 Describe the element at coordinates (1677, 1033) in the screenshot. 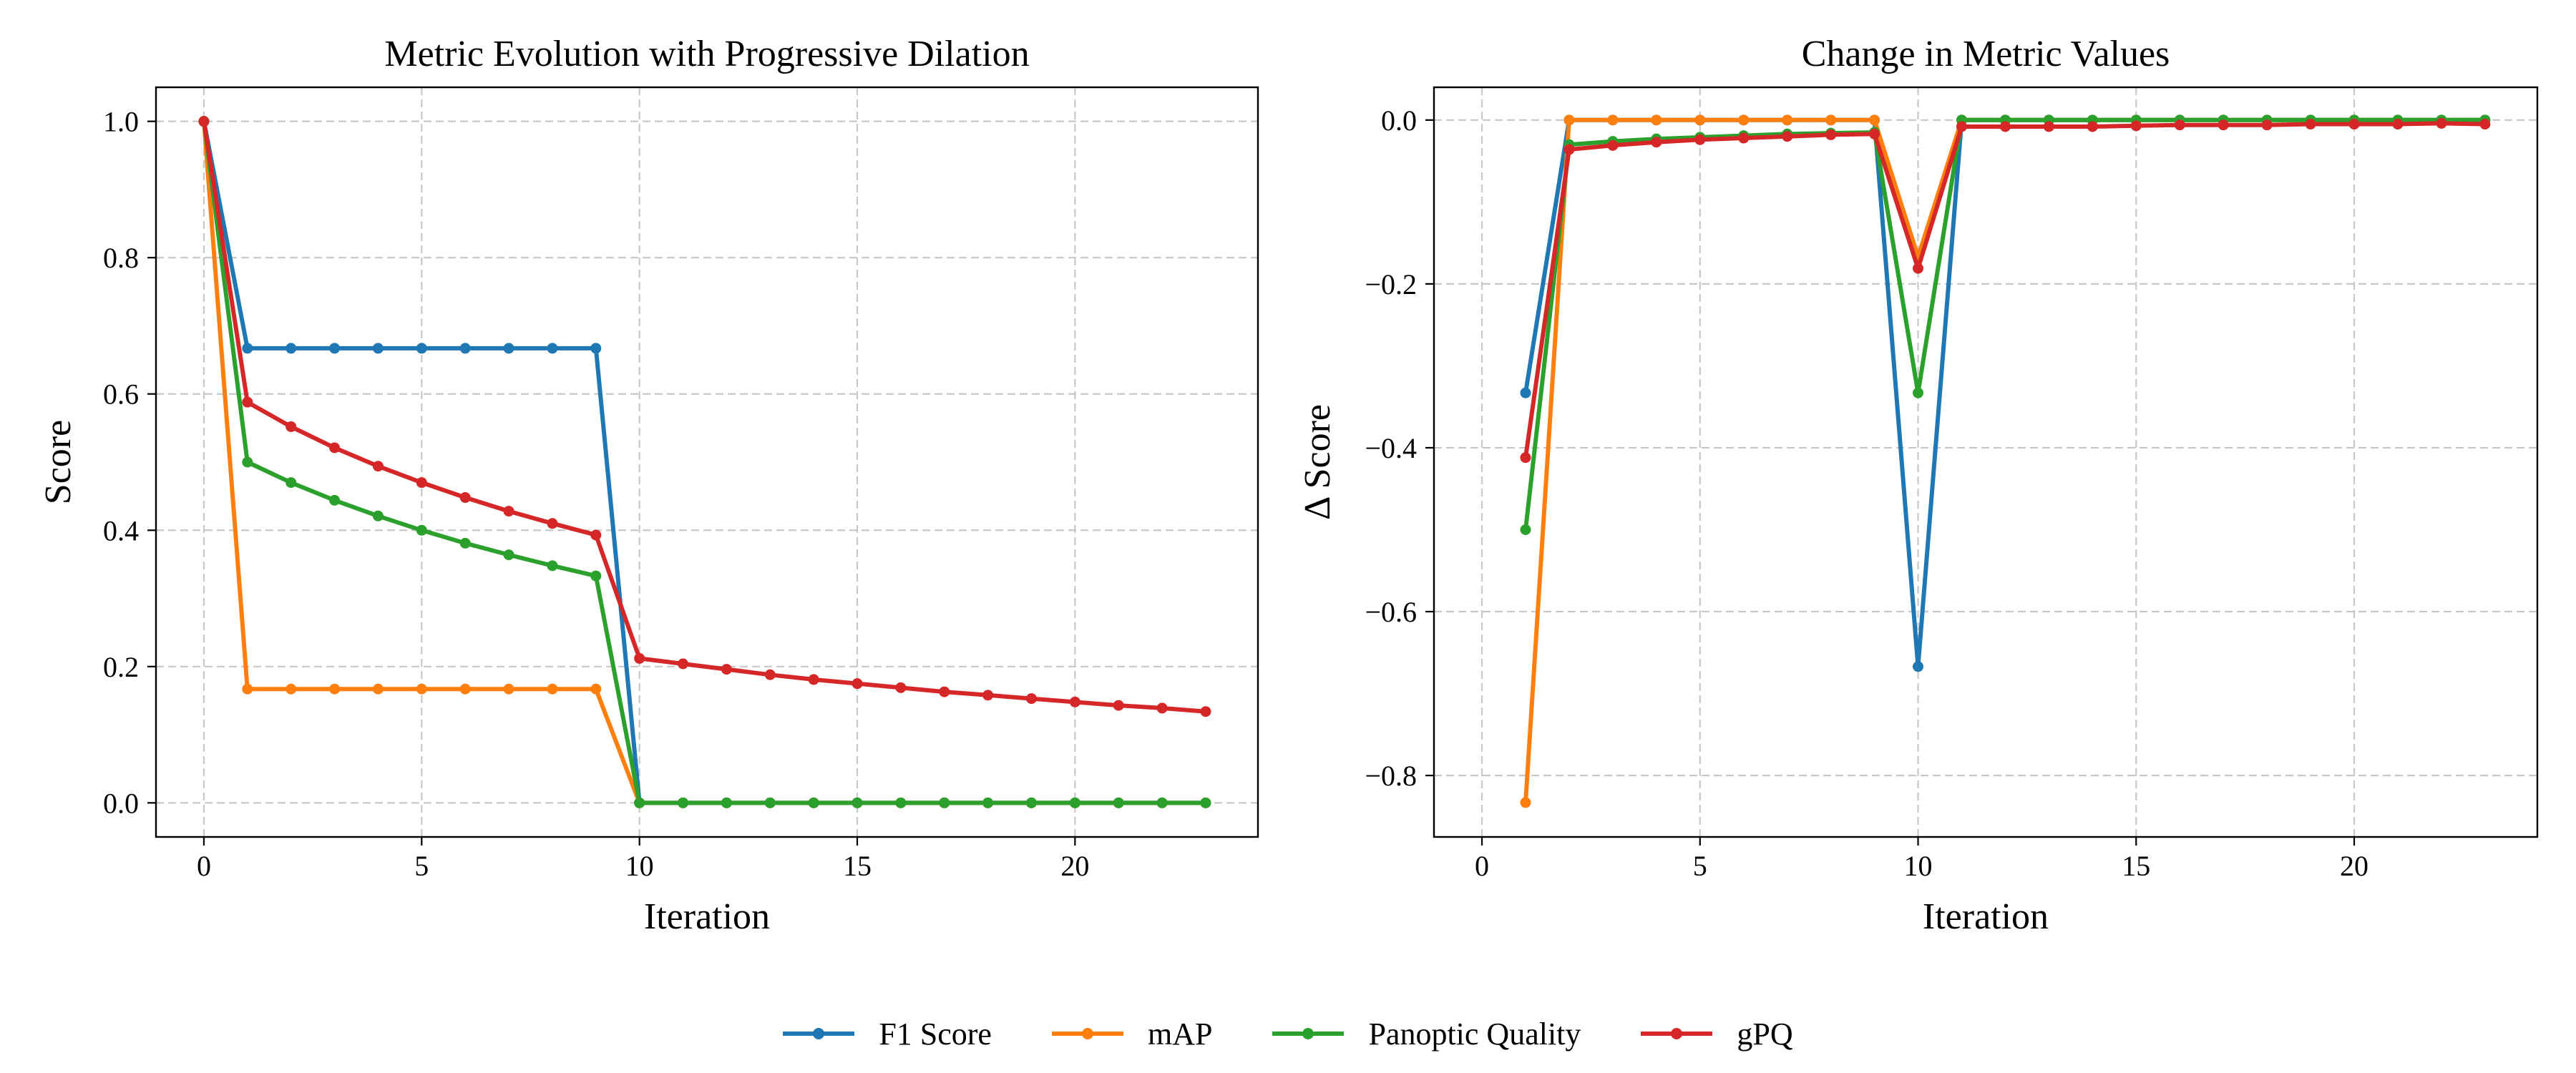

I see `legend-swatch-gpq` at that location.